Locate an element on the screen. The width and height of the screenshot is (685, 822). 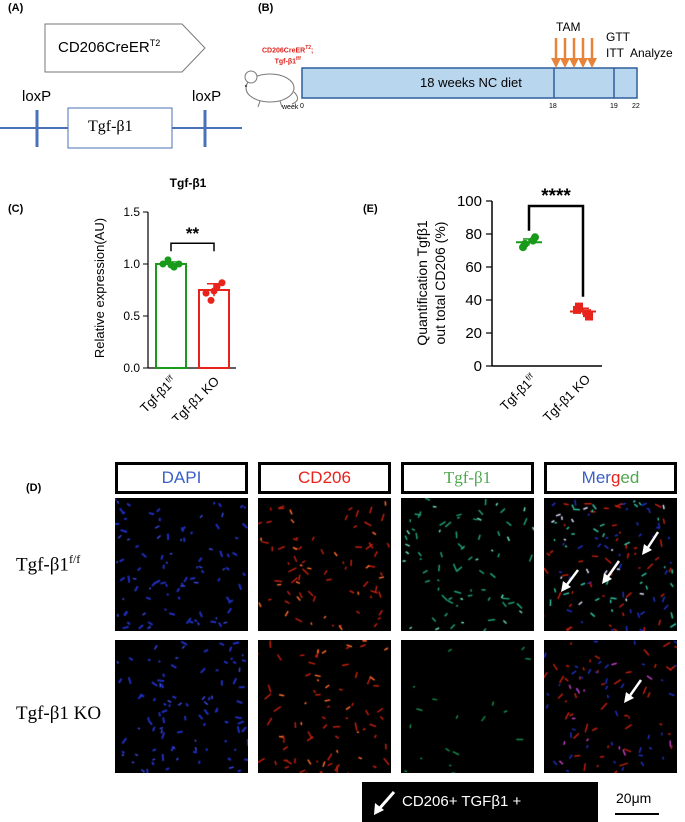
chart-e-ylabel-line1: Quantification Tgfβ1 is located at coordinates (422, 283).